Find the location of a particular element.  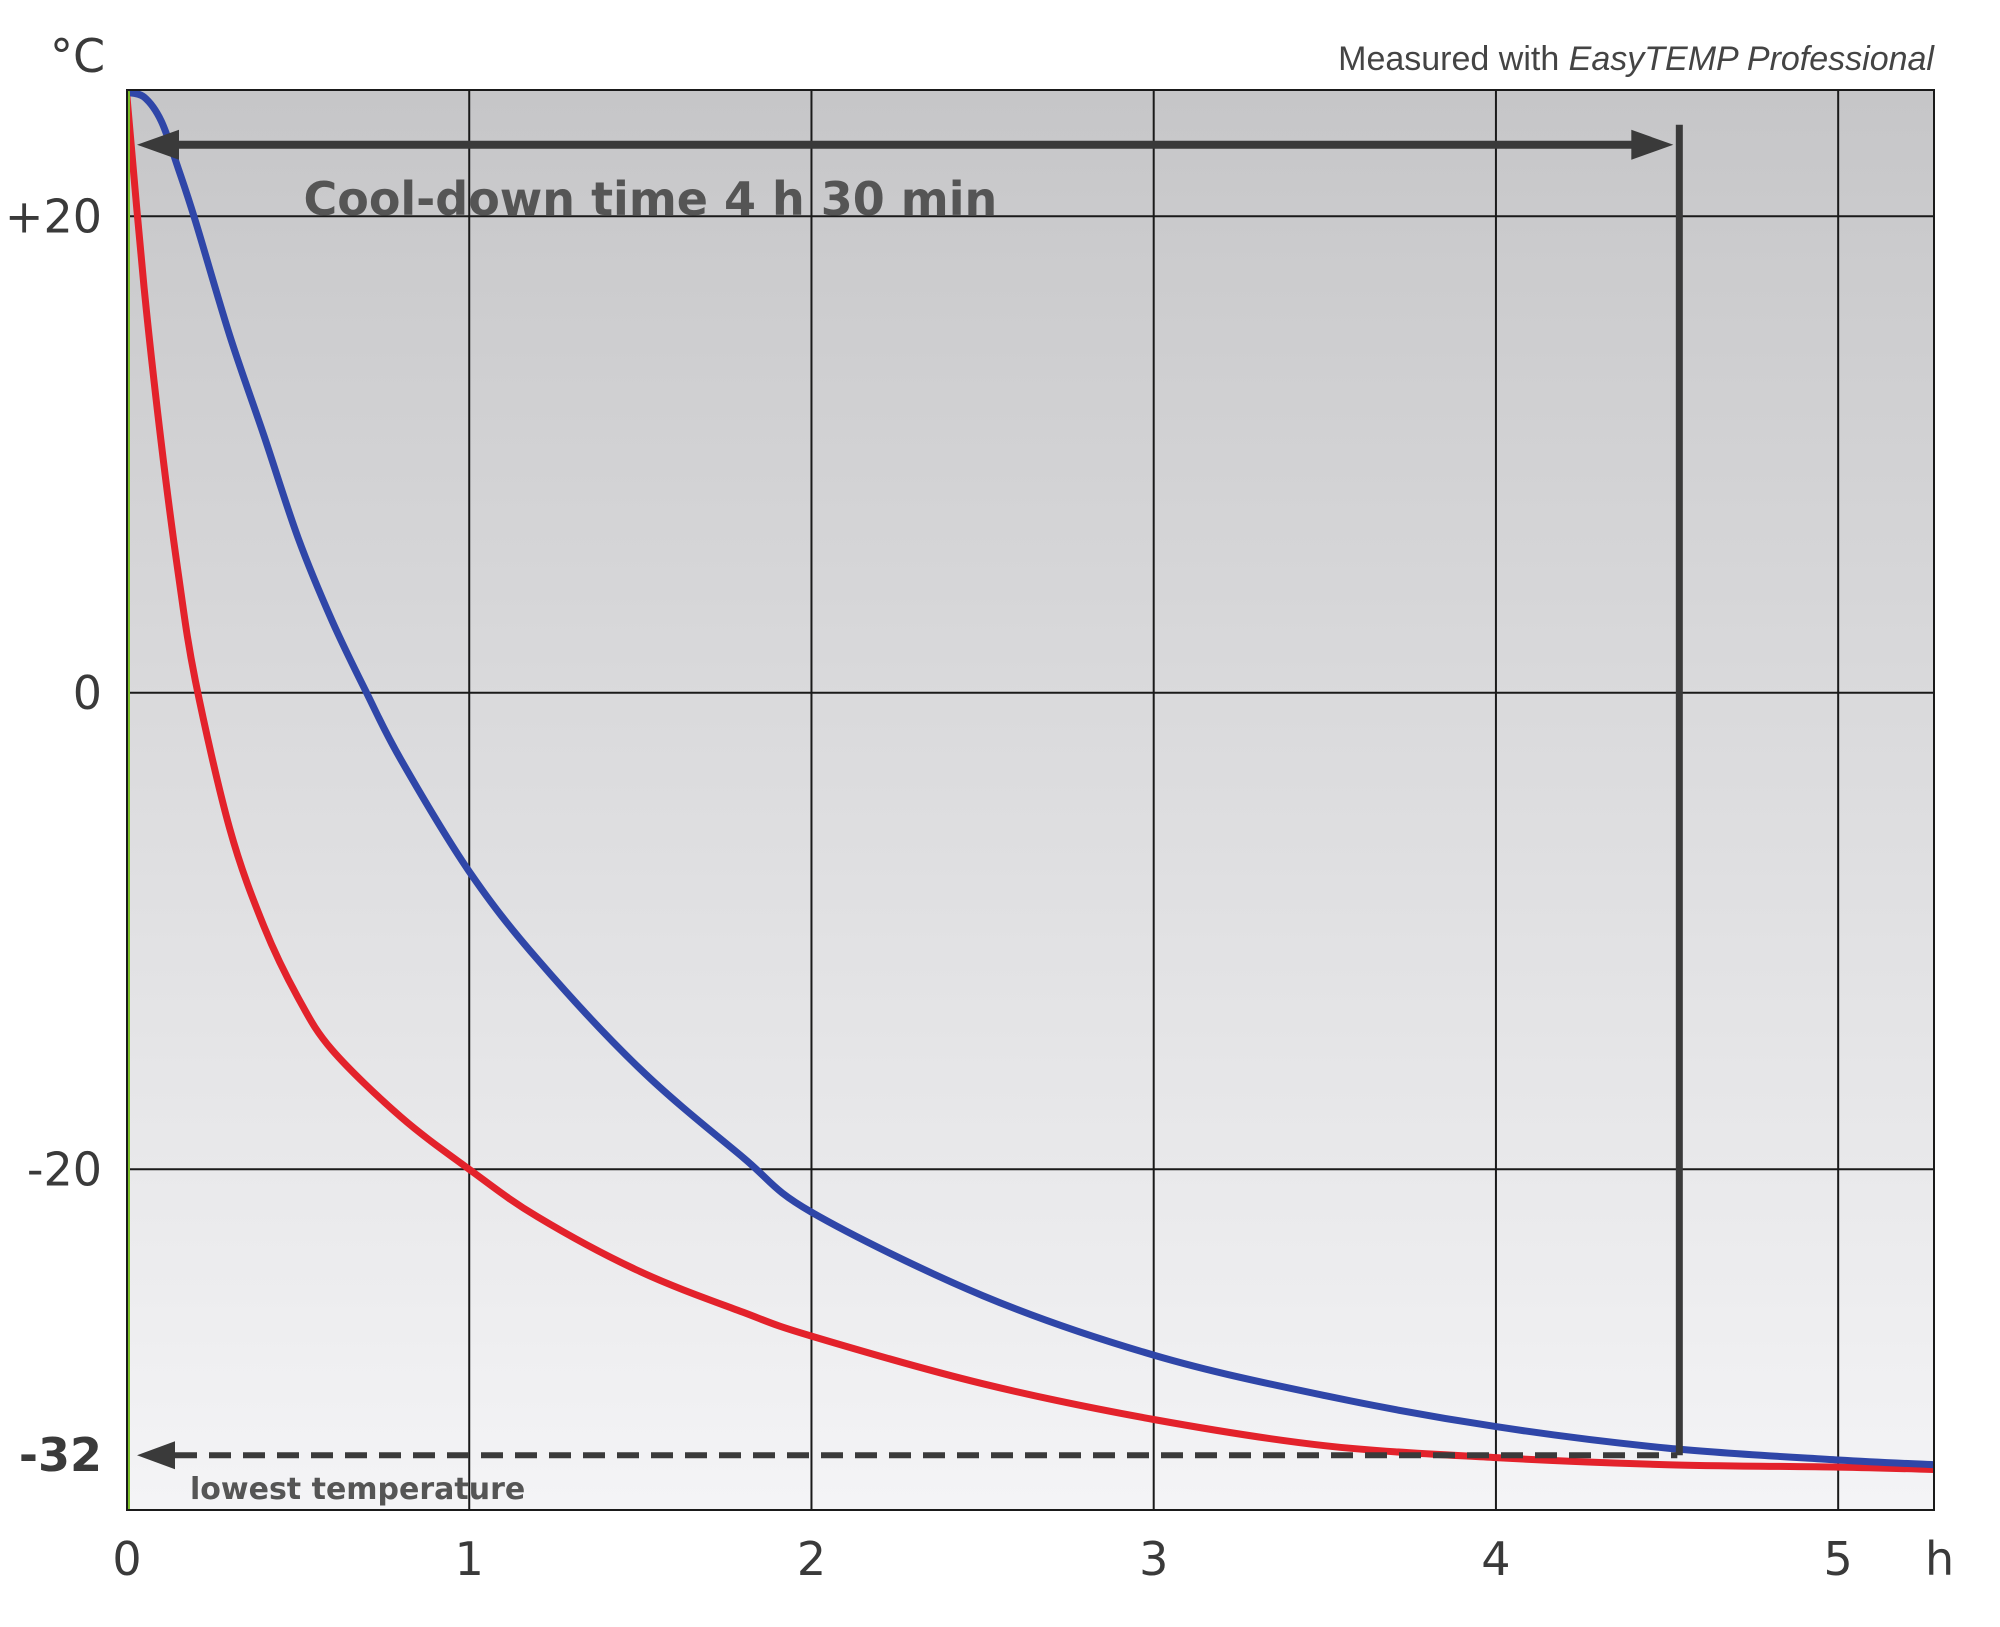

lowest-temperature-arrow-head is located at coordinates (156, 1455).